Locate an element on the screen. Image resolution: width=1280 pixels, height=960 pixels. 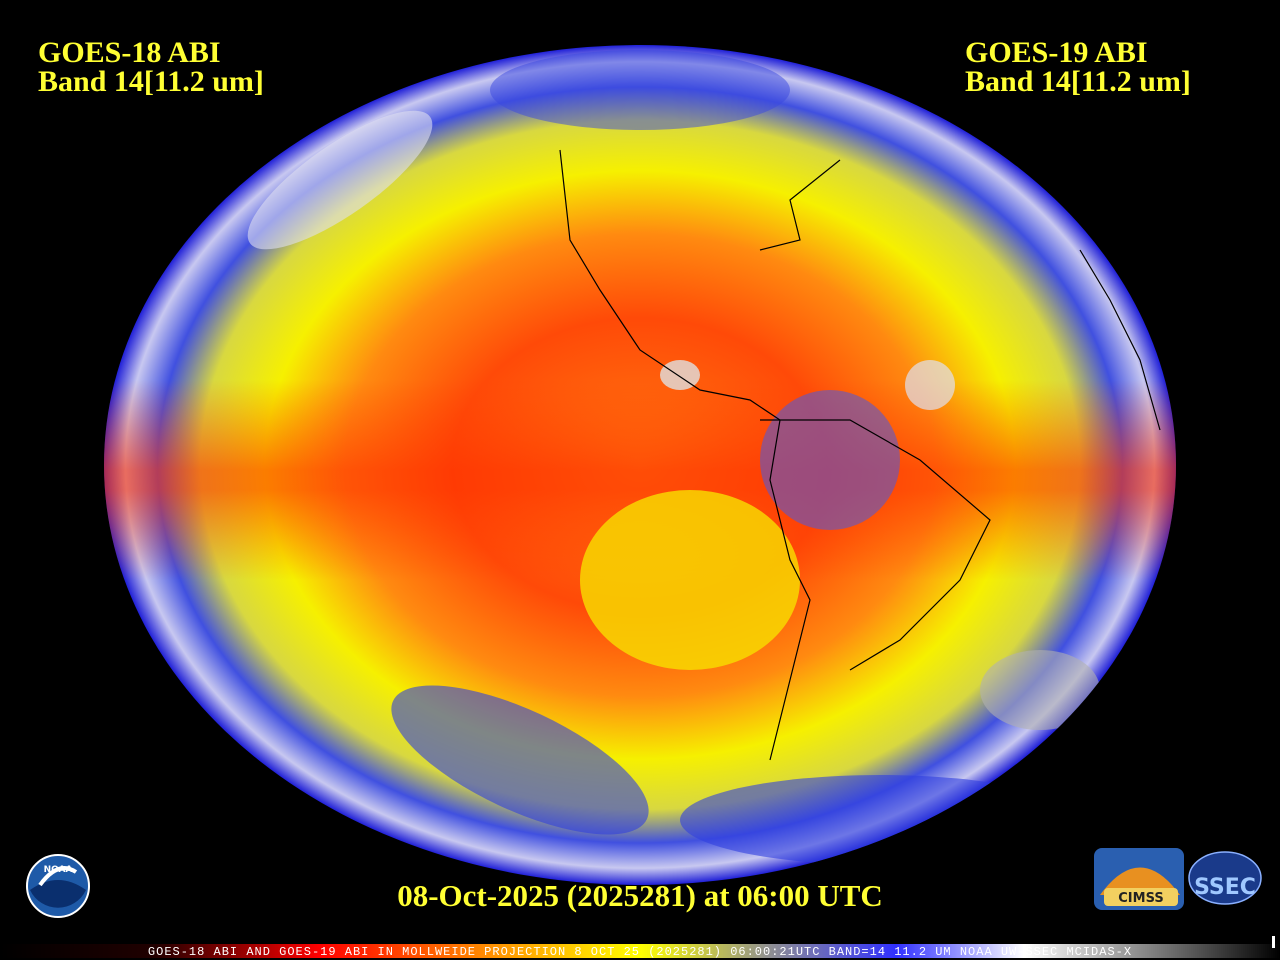
cimss-text: CIMSS is located at coordinates (1140, 898).